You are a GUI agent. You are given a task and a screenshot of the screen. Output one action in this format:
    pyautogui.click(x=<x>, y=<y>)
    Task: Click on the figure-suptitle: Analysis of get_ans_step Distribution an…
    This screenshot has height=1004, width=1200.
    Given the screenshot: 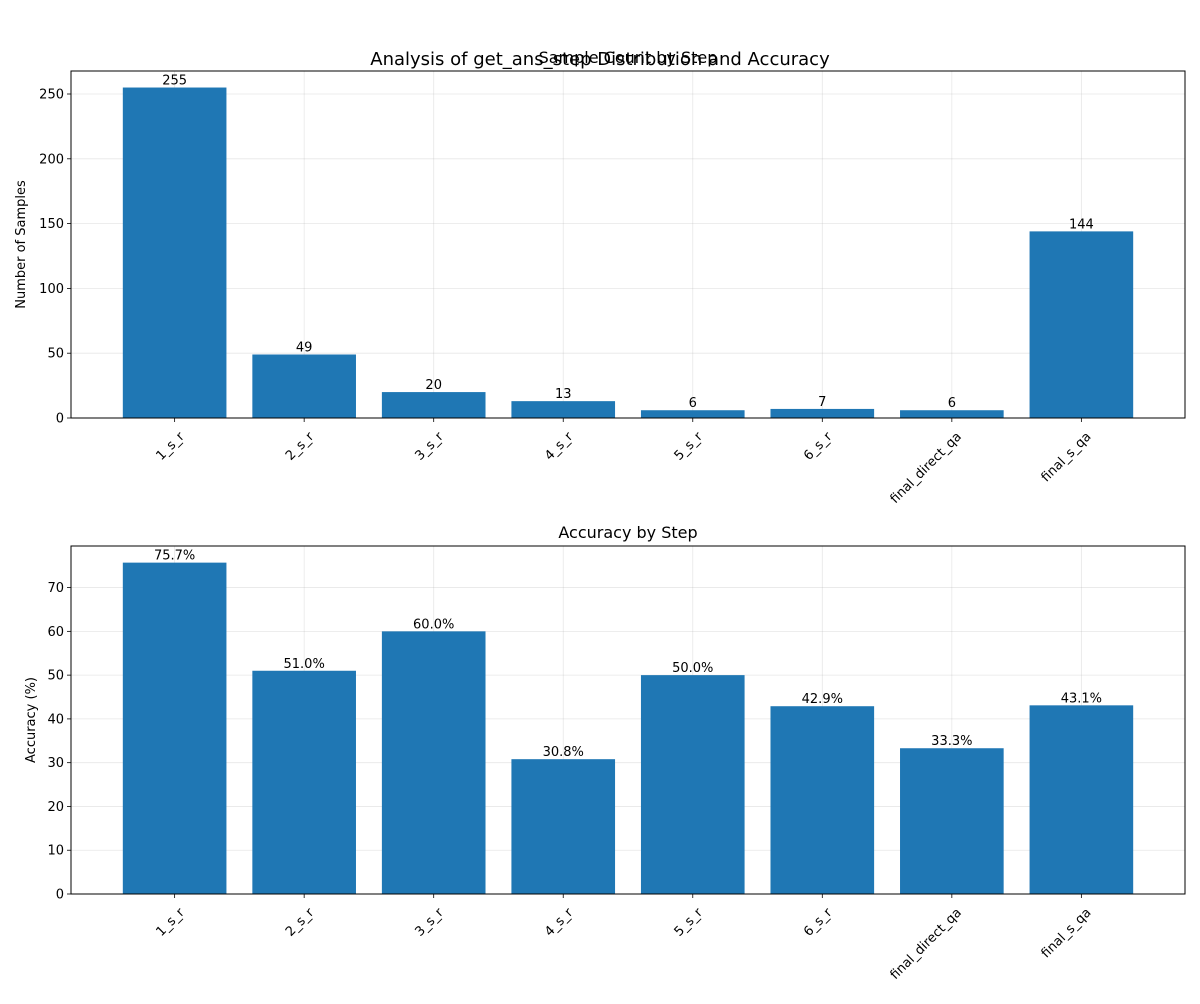 What is the action you would take?
    pyautogui.click(x=600, y=59)
    